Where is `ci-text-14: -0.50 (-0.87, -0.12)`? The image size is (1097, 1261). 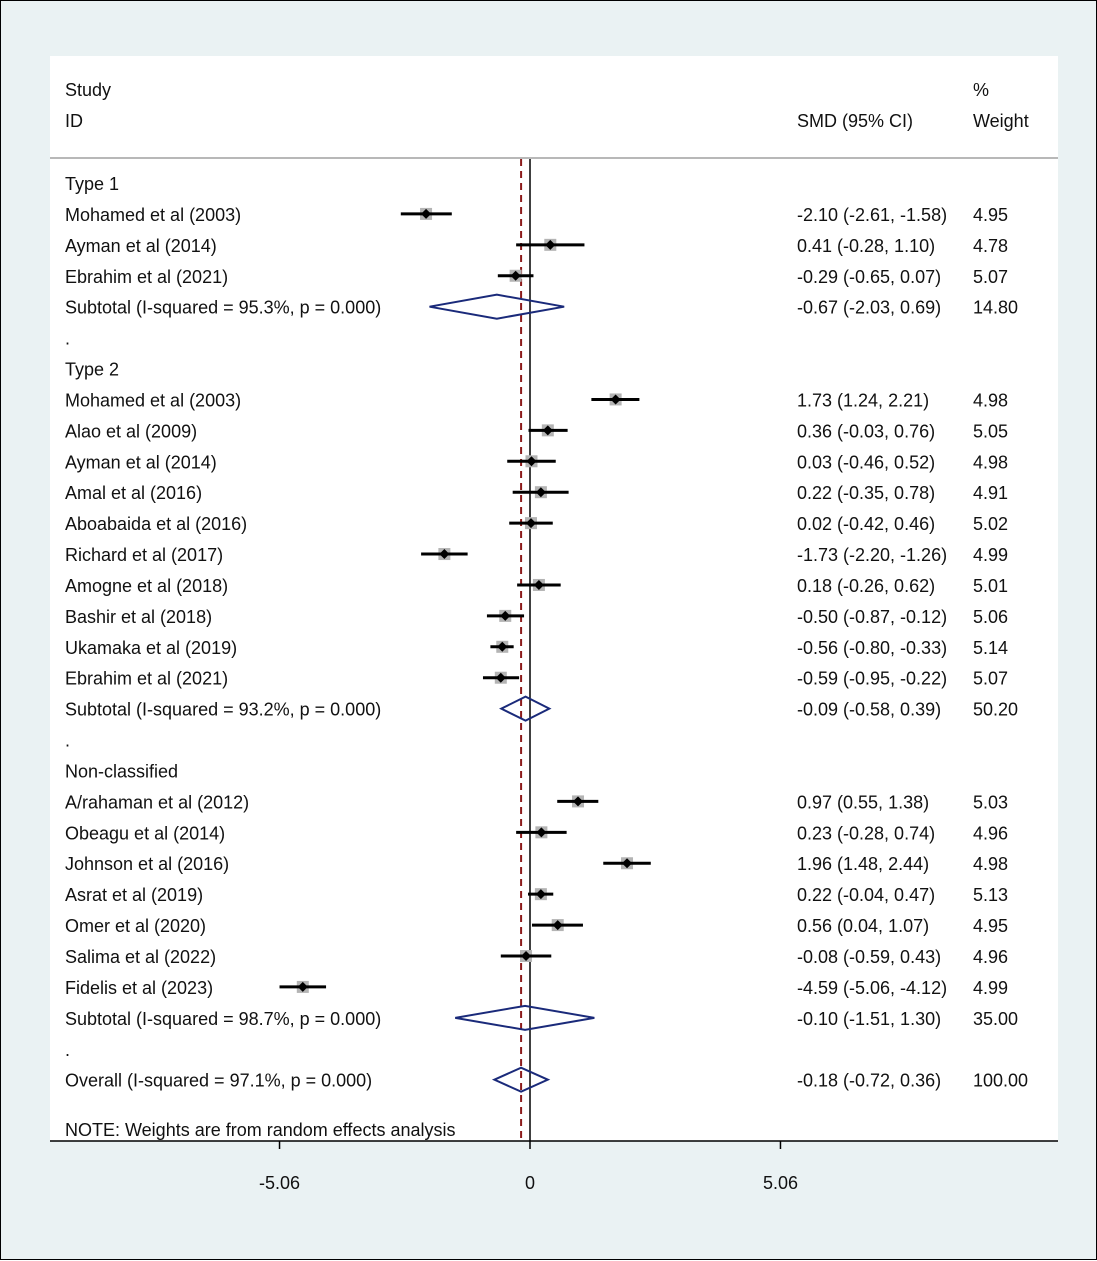
ci-text-14: -0.50 (-0.87, -0.12) is located at coordinates (872, 617).